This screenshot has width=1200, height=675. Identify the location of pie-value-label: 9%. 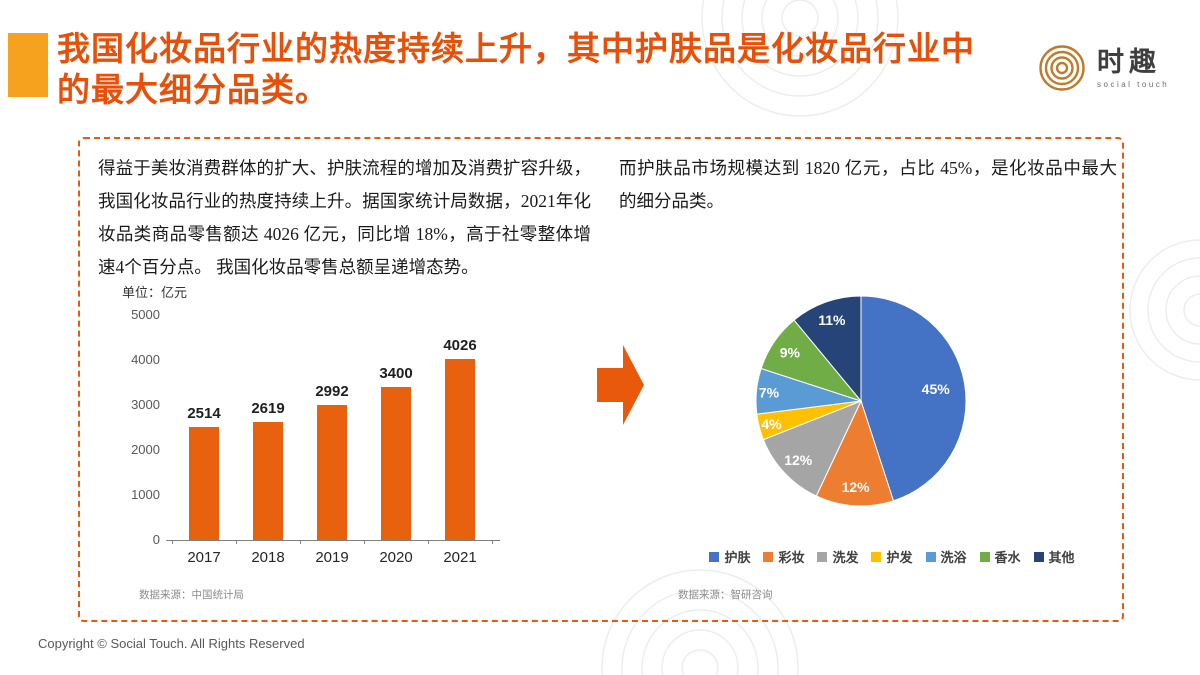
(790, 353).